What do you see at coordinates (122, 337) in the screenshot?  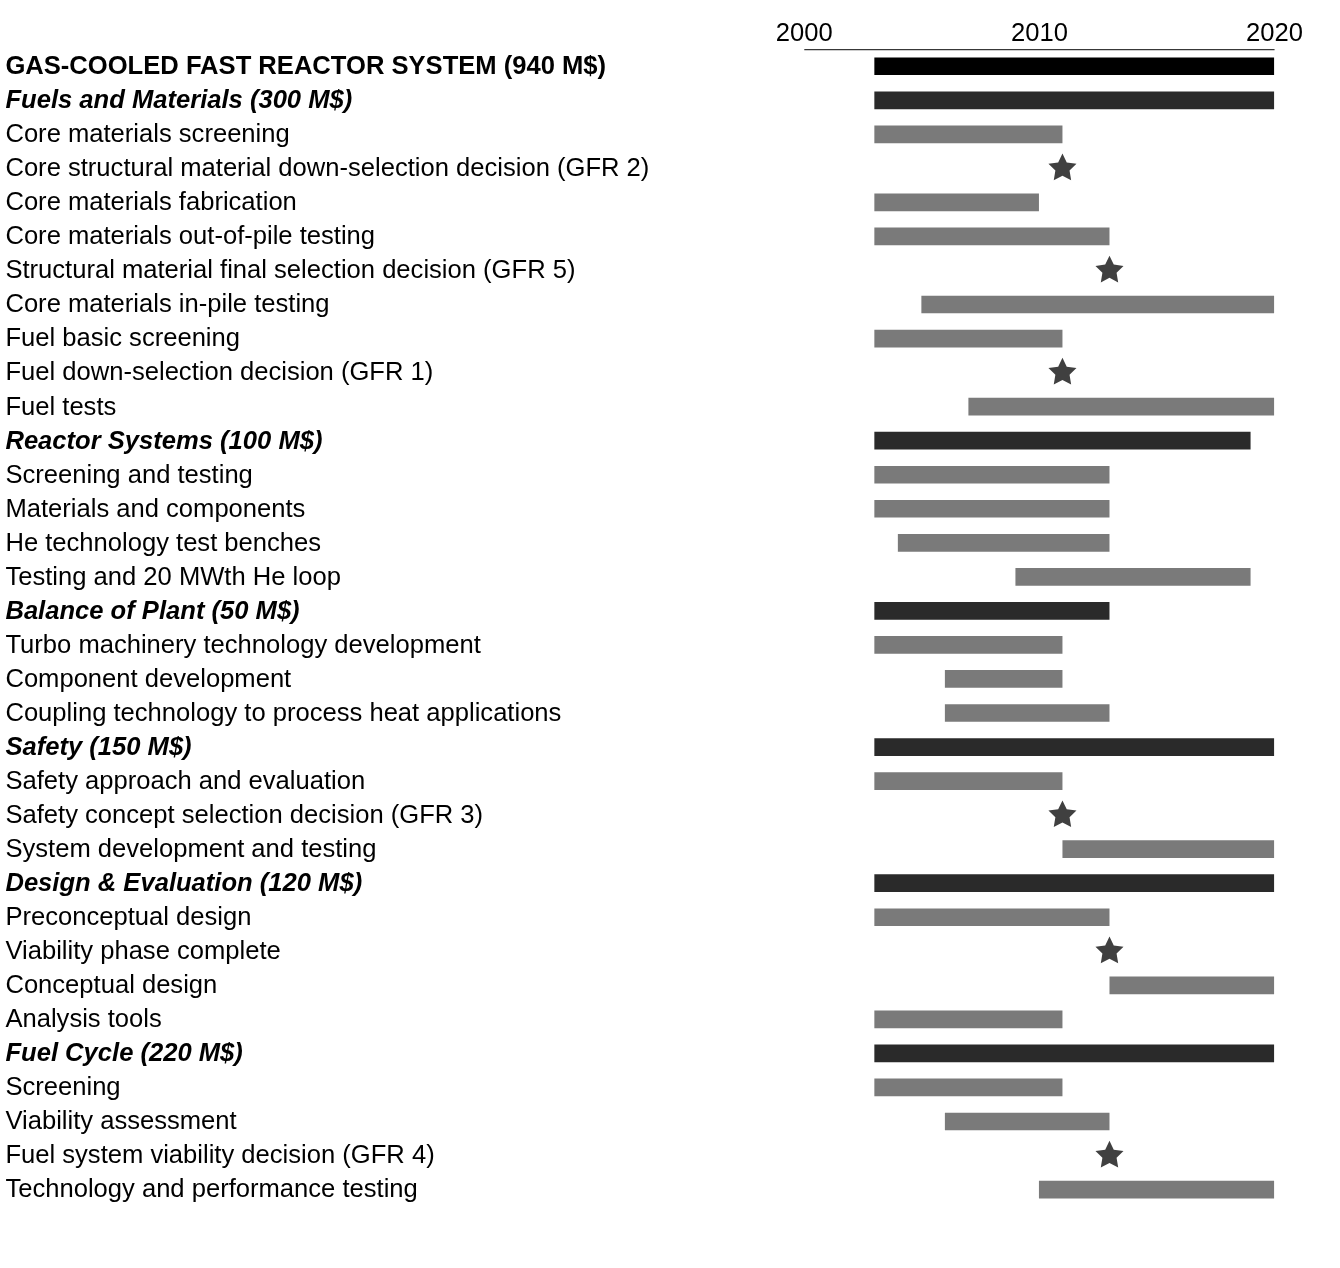 I see `y-tick-label: Fuel basic screening` at bounding box center [122, 337].